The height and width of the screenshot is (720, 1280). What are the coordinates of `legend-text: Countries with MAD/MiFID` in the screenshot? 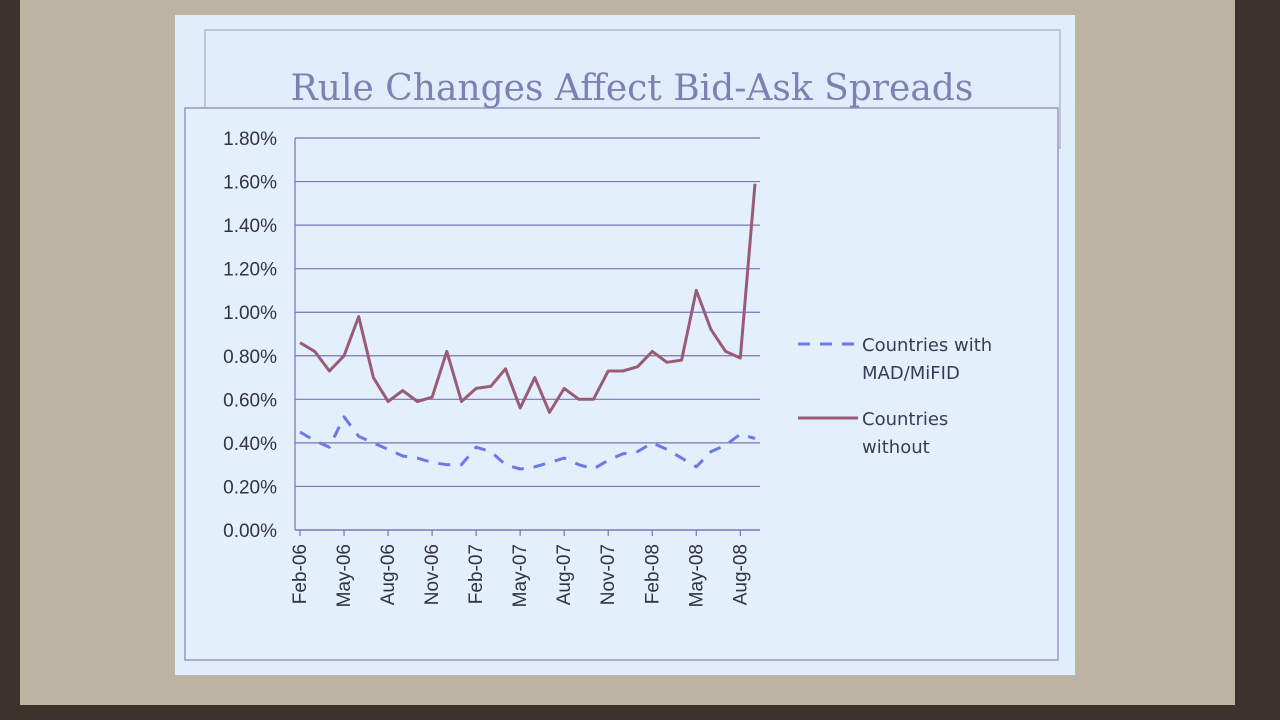 It's located at (927, 359).